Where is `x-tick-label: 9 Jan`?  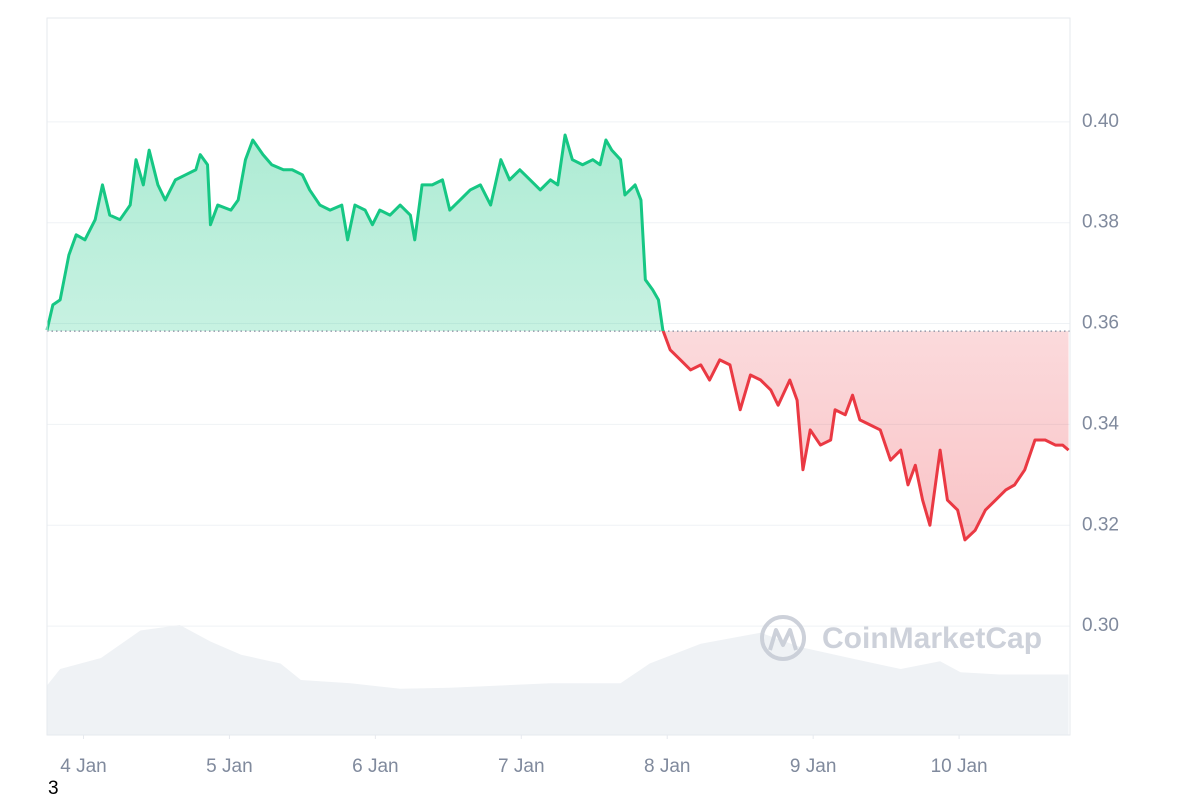
x-tick-label: 9 Jan is located at coordinates (813, 766).